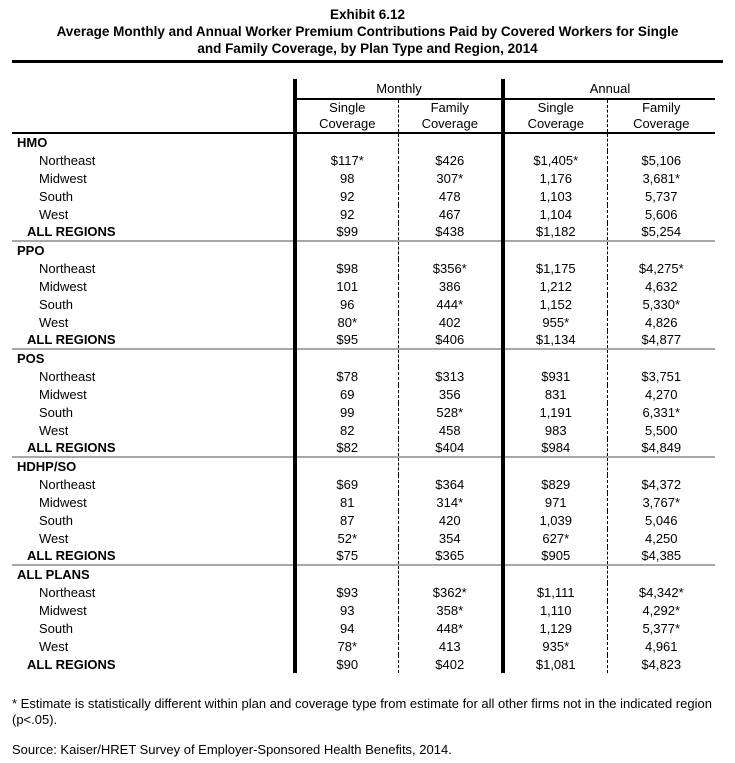 The image size is (735, 763). Describe the element at coordinates (554, 502) in the screenshot. I see `value-cell: 971` at that location.